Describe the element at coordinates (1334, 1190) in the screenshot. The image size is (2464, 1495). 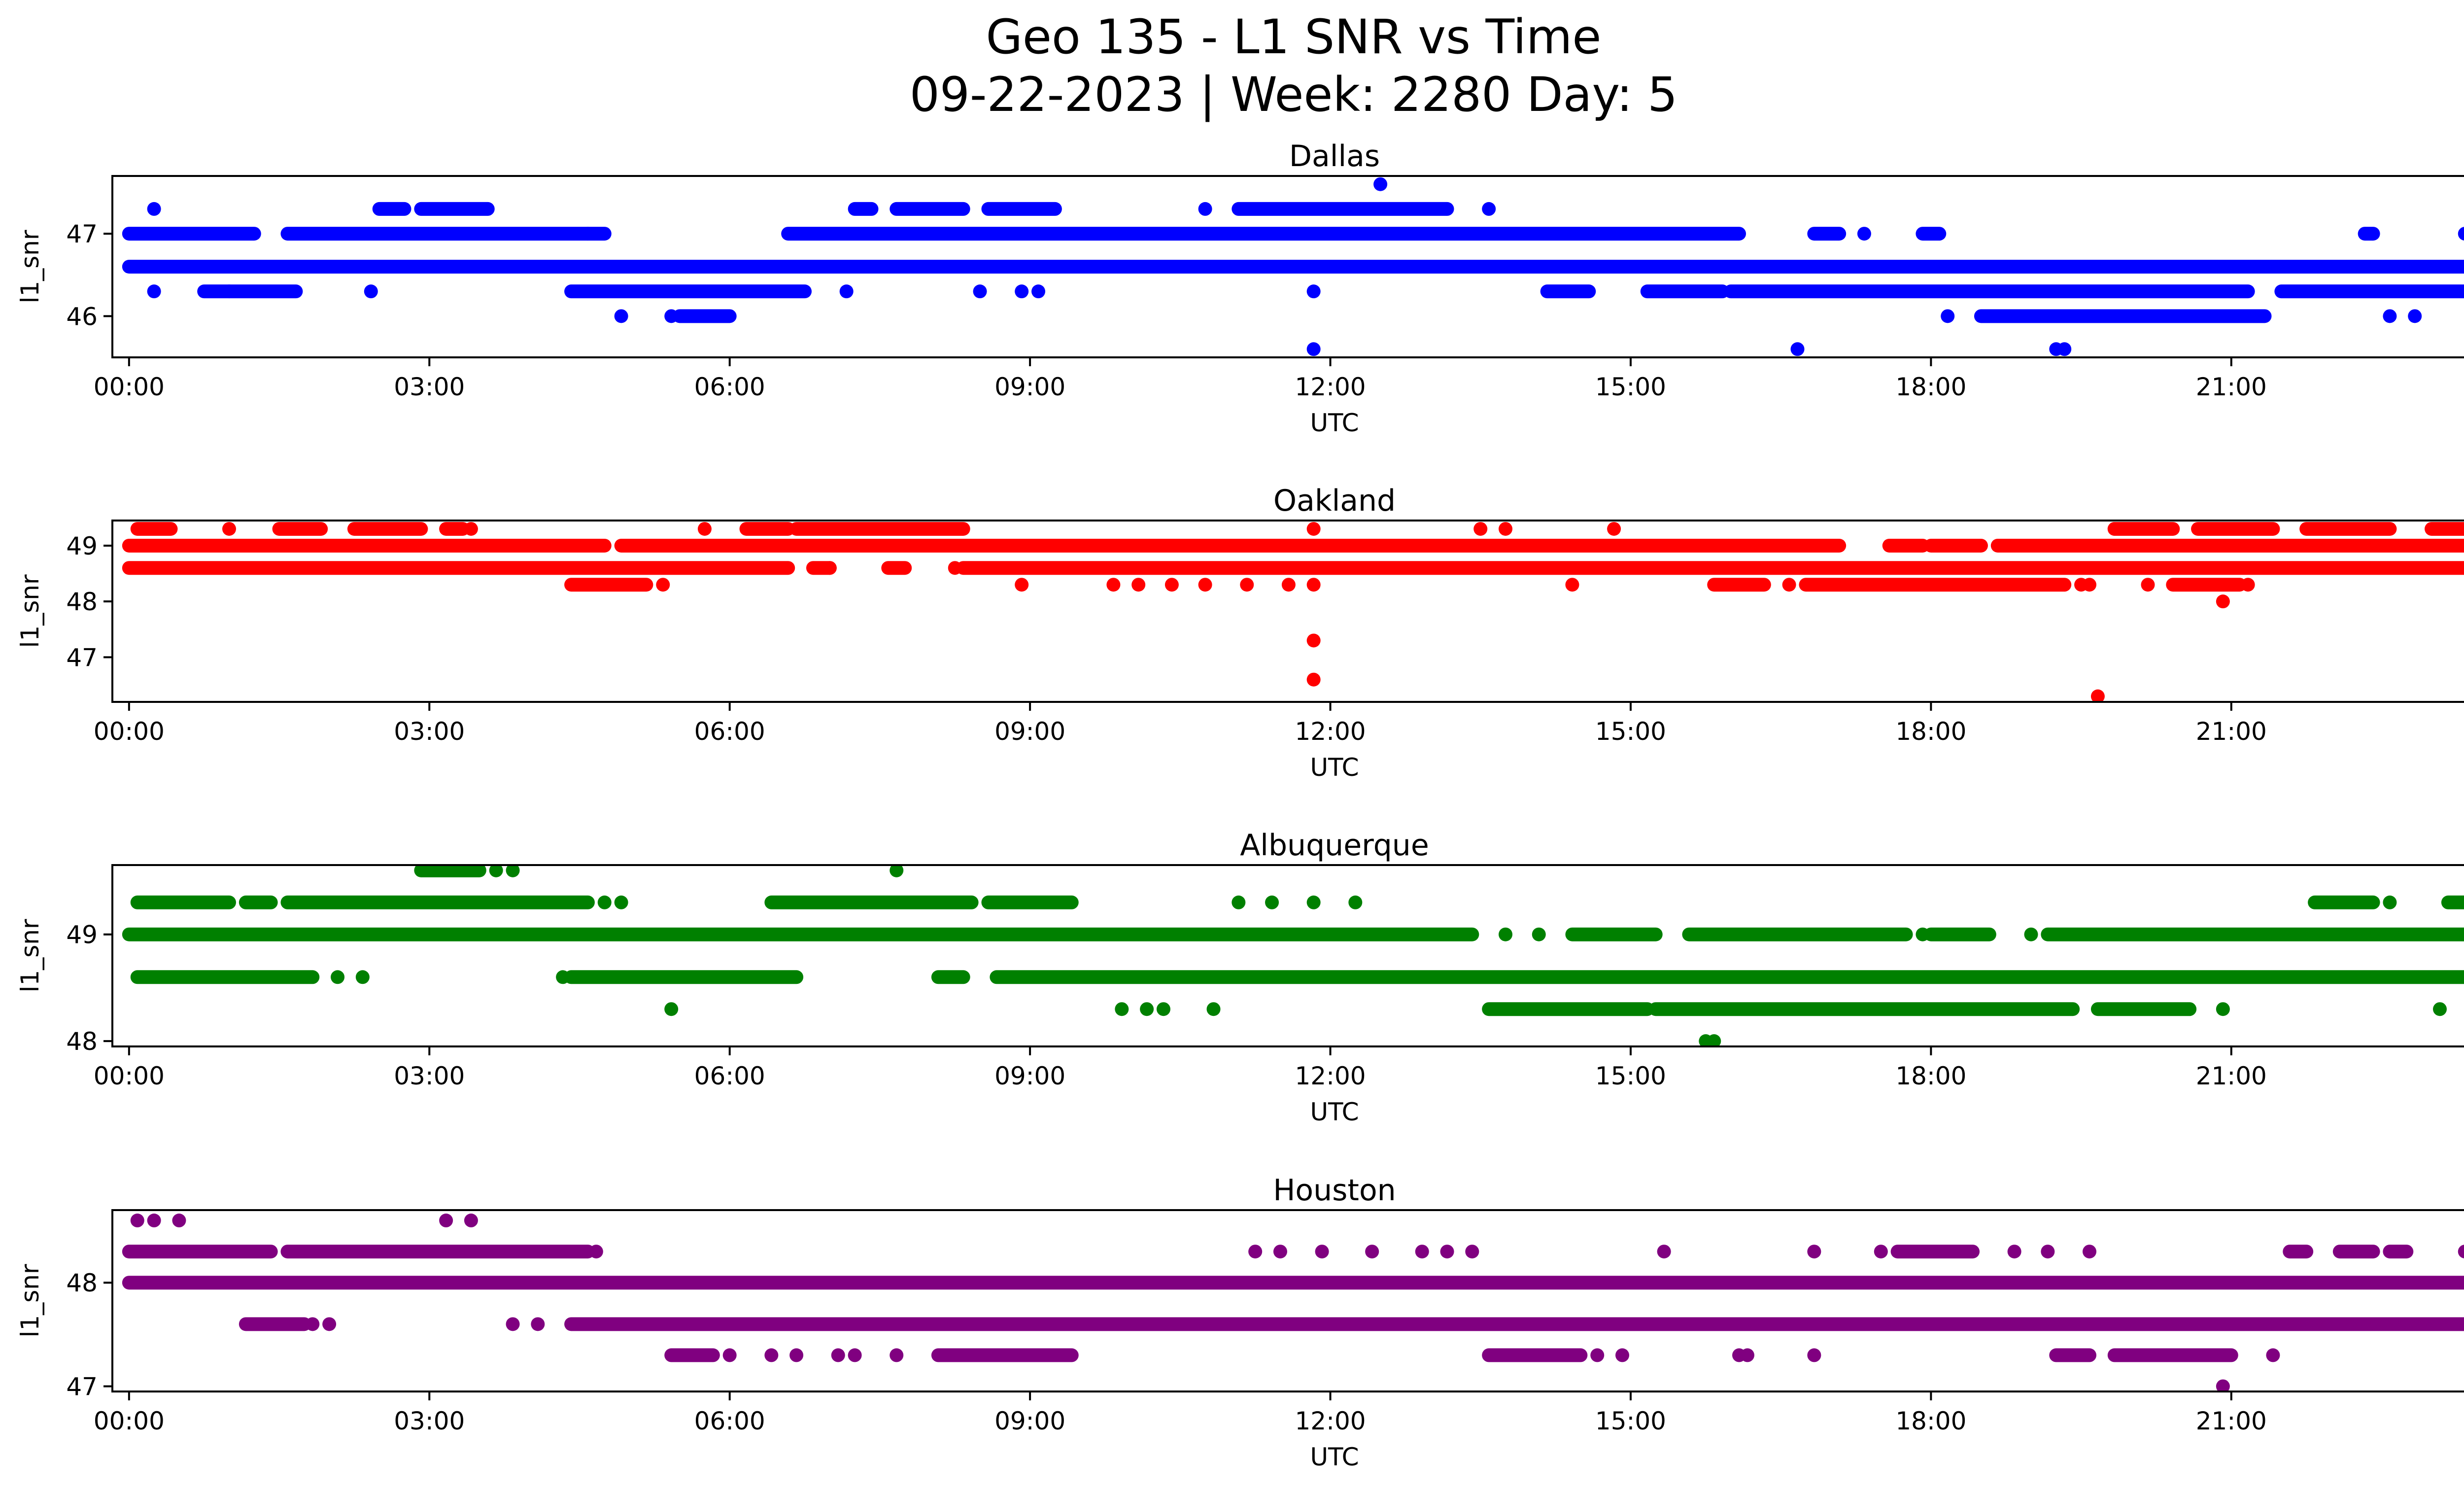
I see `panel-title: Houston` at that location.